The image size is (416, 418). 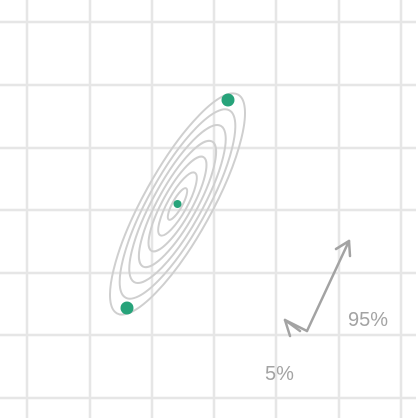 What do you see at coordinates (343, 248) in the screenshot?
I see `upper-arrowhead` at bounding box center [343, 248].